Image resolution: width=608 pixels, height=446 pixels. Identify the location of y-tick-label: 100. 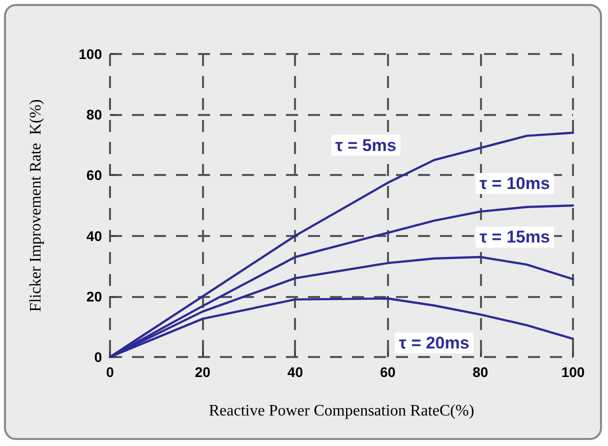
(90, 54).